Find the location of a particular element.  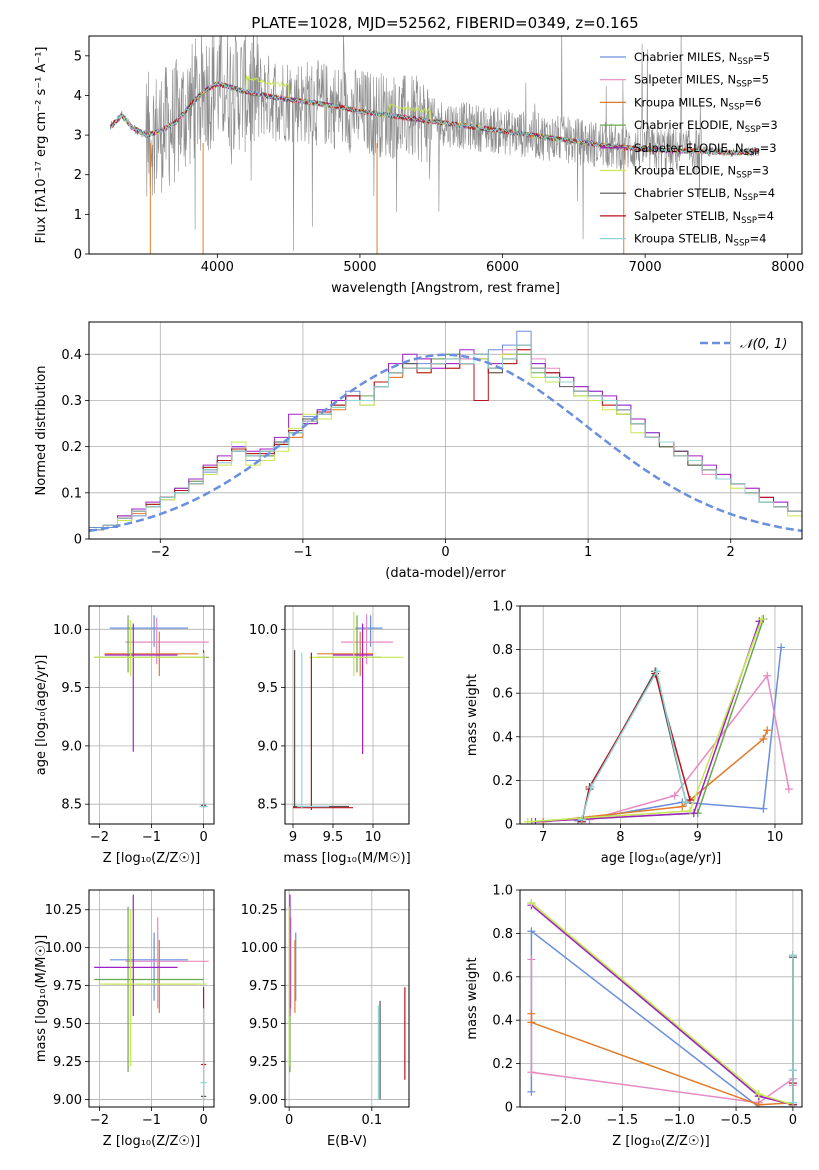

x-tick-label: 7000 is located at coordinates (645, 267).